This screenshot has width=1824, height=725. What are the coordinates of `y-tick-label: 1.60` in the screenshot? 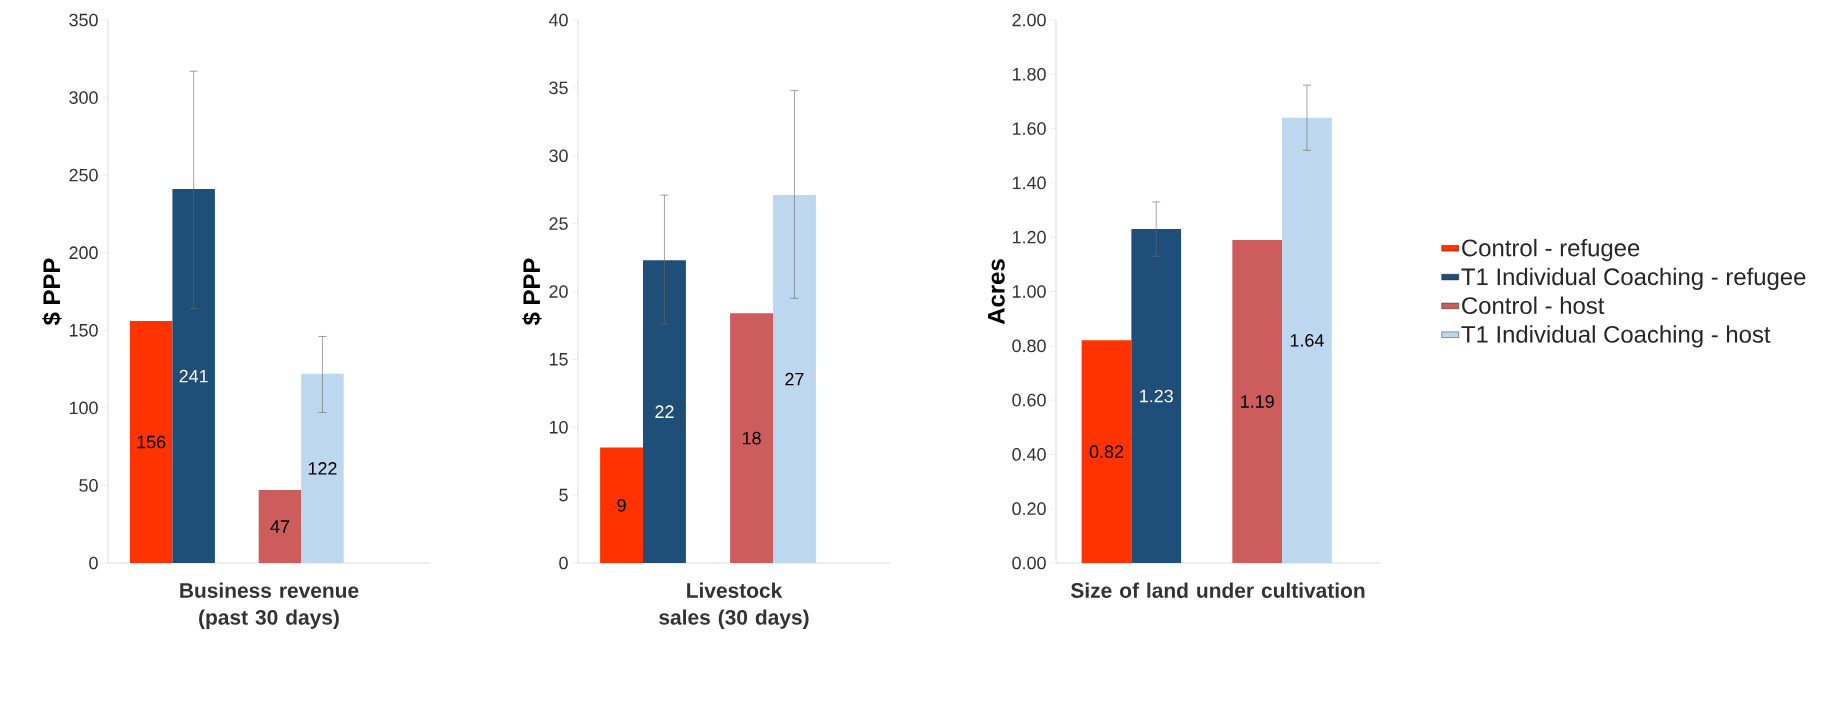 It's located at (1029, 128).